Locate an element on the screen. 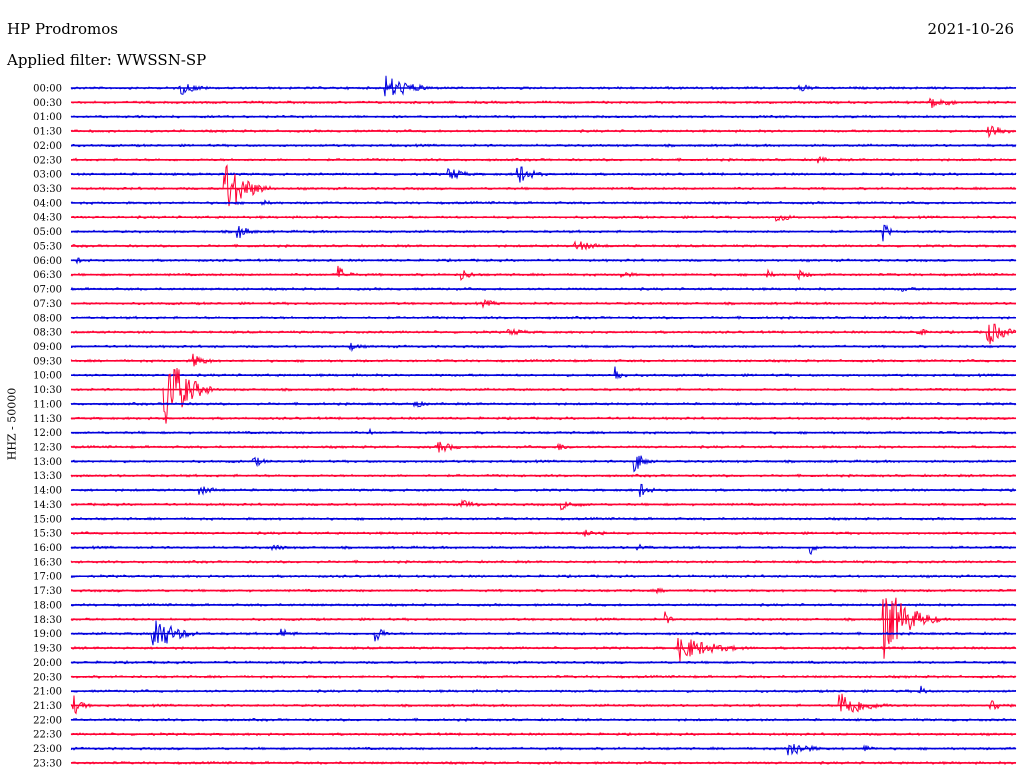 The width and height of the screenshot is (1024, 780). time-tick-label: 01:00 is located at coordinates (47, 117).